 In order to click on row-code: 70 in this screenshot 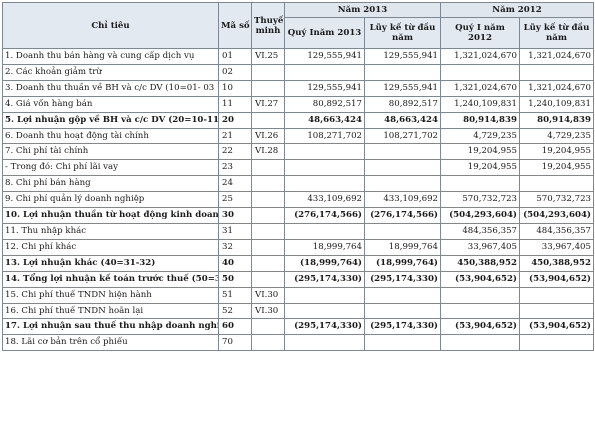, I will do `click(235, 343)`.